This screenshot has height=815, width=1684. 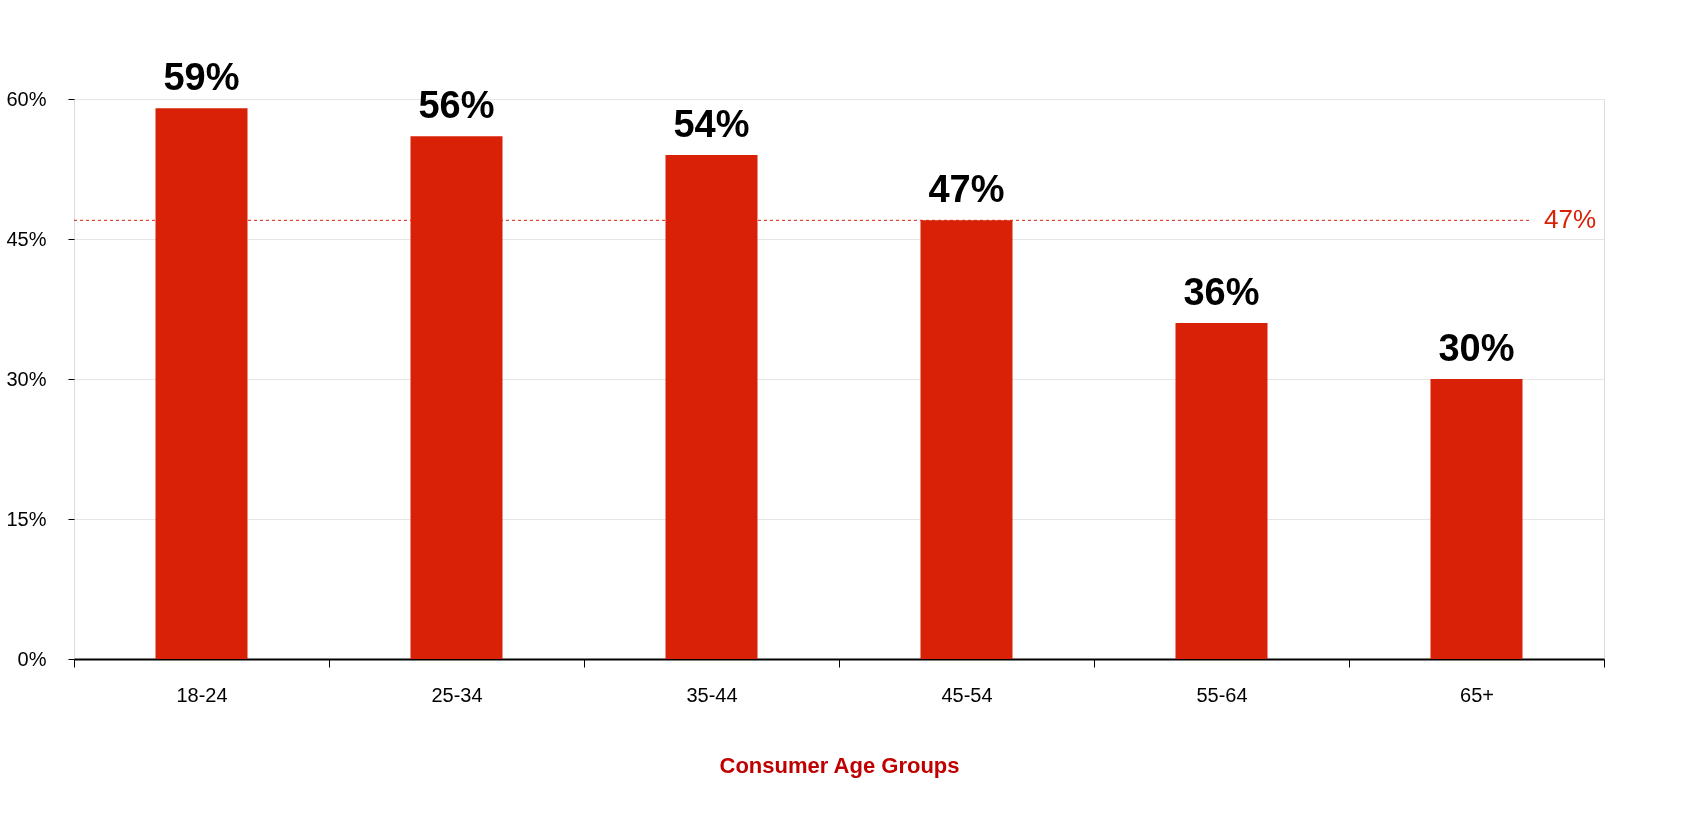 I want to click on x-tick-label: 25-34, so click(x=457, y=694).